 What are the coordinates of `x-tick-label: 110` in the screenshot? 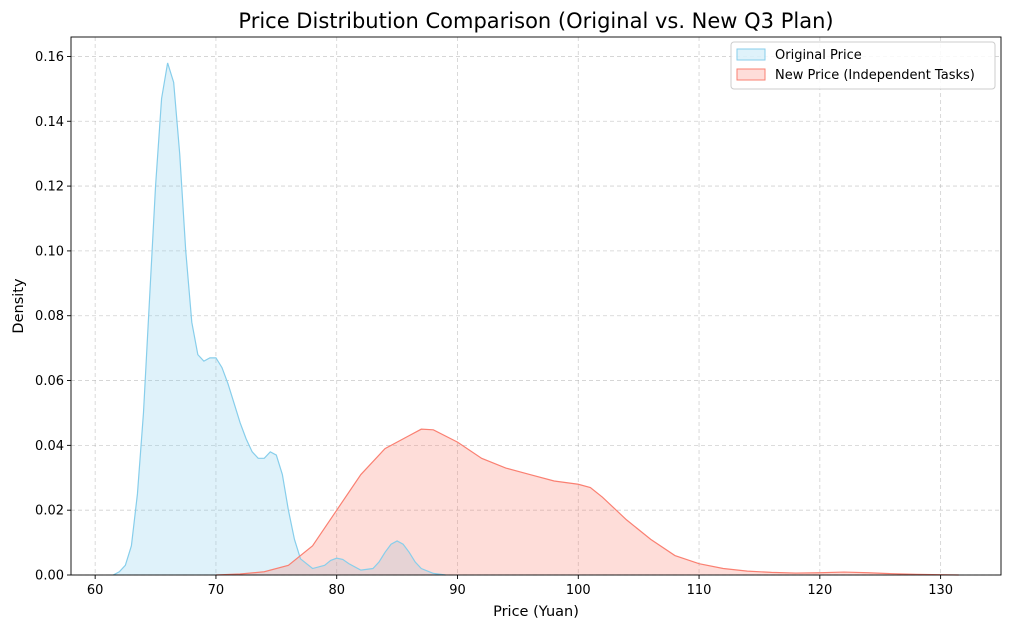 It's located at (699, 590).